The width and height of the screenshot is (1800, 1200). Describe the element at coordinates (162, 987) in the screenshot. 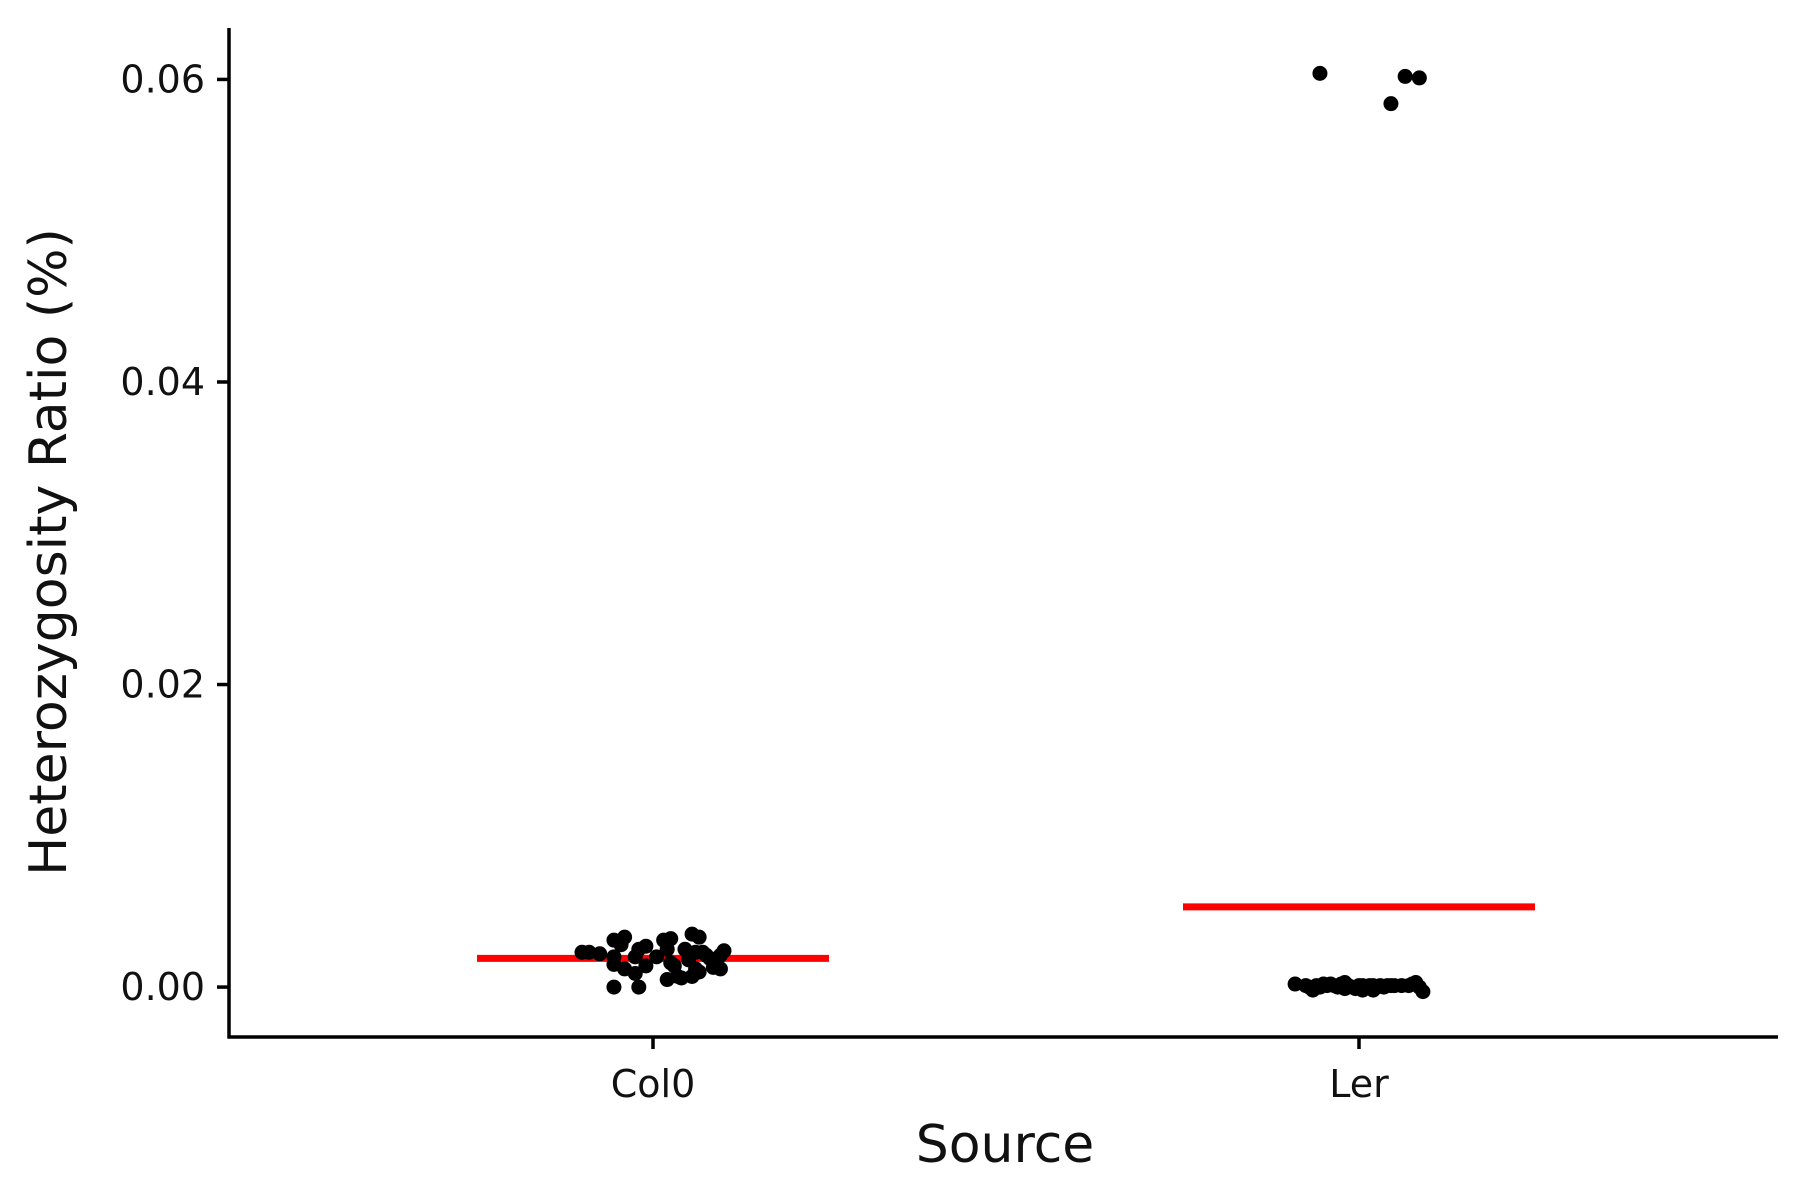

I see `y-tick-label: 0.00` at that location.